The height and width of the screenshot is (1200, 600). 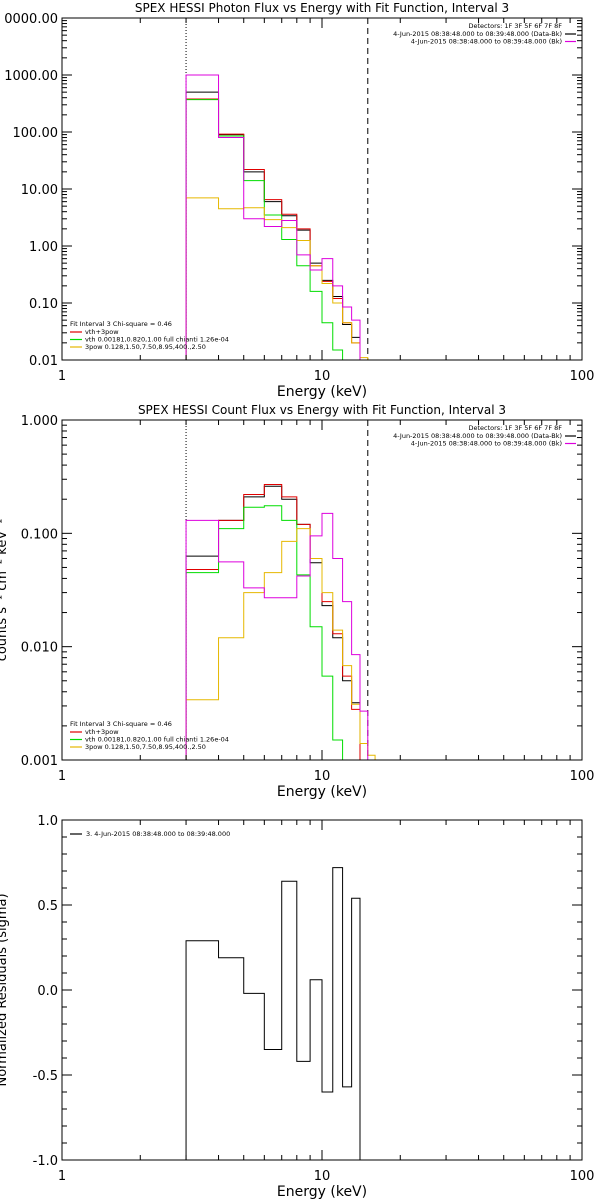 What do you see at coordinates (47, 991) in the screenshot?
I see `y-tick-label: 0.0` at bounding box center [47, 991].